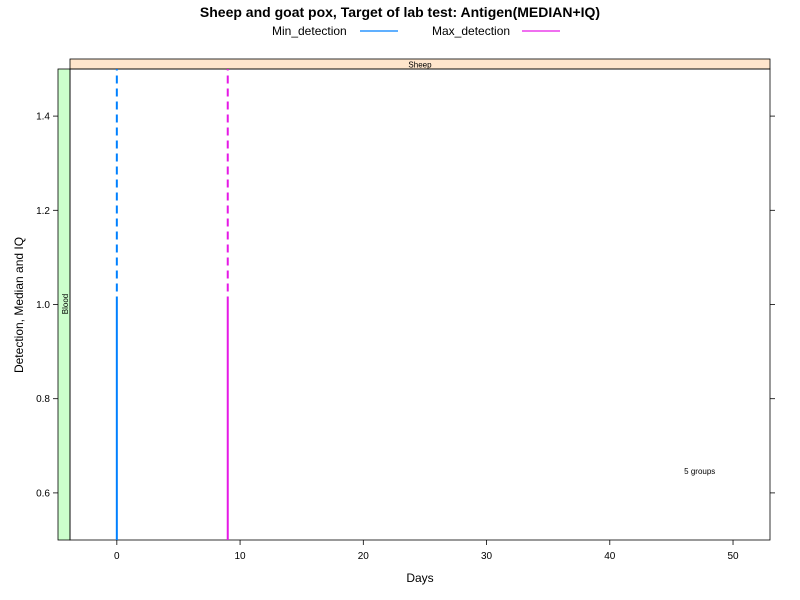  What do you see at coordinates (117, 556) in the screenshot?
I see `x-tick-label: 0` at bounding box center [117, 556].